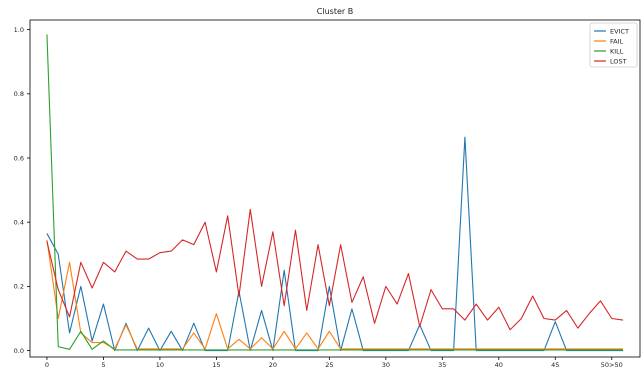 This screenshot has width=642, height=377. I want to click on y-tick-label: 0.8, so click(19, 94).